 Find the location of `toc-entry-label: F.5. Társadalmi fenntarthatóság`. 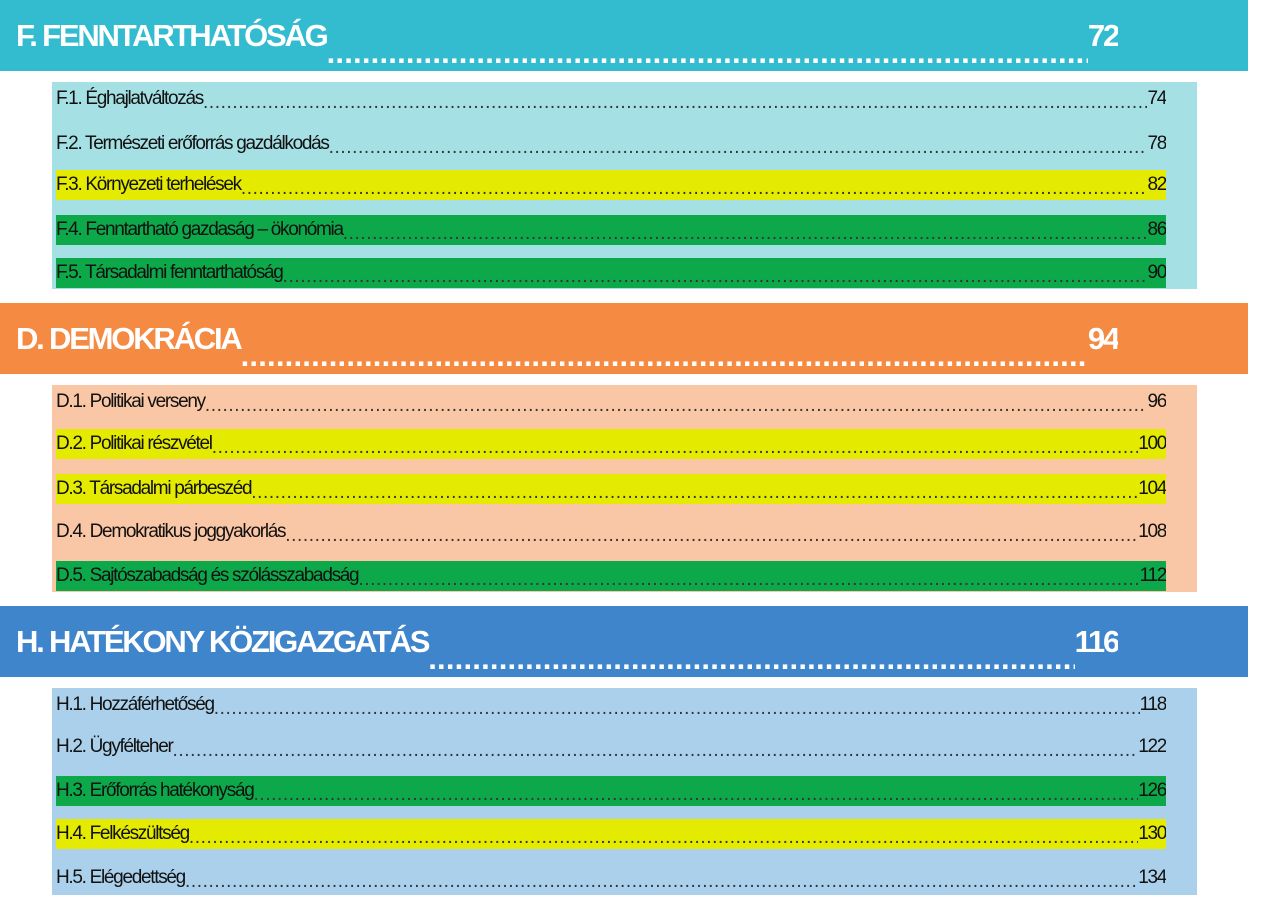

toc-entry-label: F.5. Társadalmi fenntarthatóság is located at coordinates (170, 272).